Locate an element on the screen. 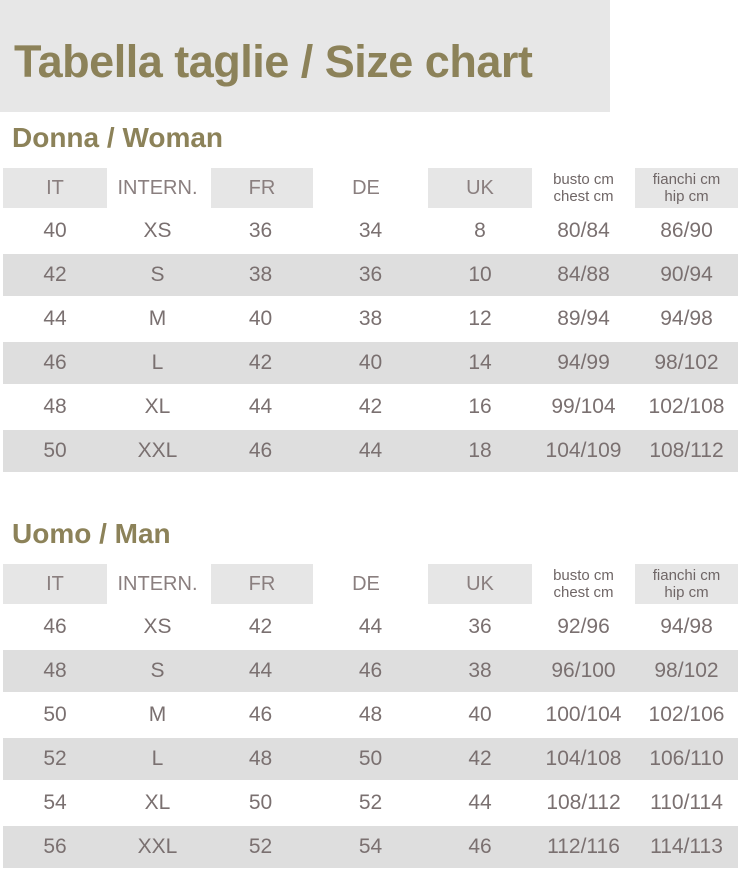  table-row: 52 L 48 50 42 104/108 106/110 is located at coordinates (370, 759).